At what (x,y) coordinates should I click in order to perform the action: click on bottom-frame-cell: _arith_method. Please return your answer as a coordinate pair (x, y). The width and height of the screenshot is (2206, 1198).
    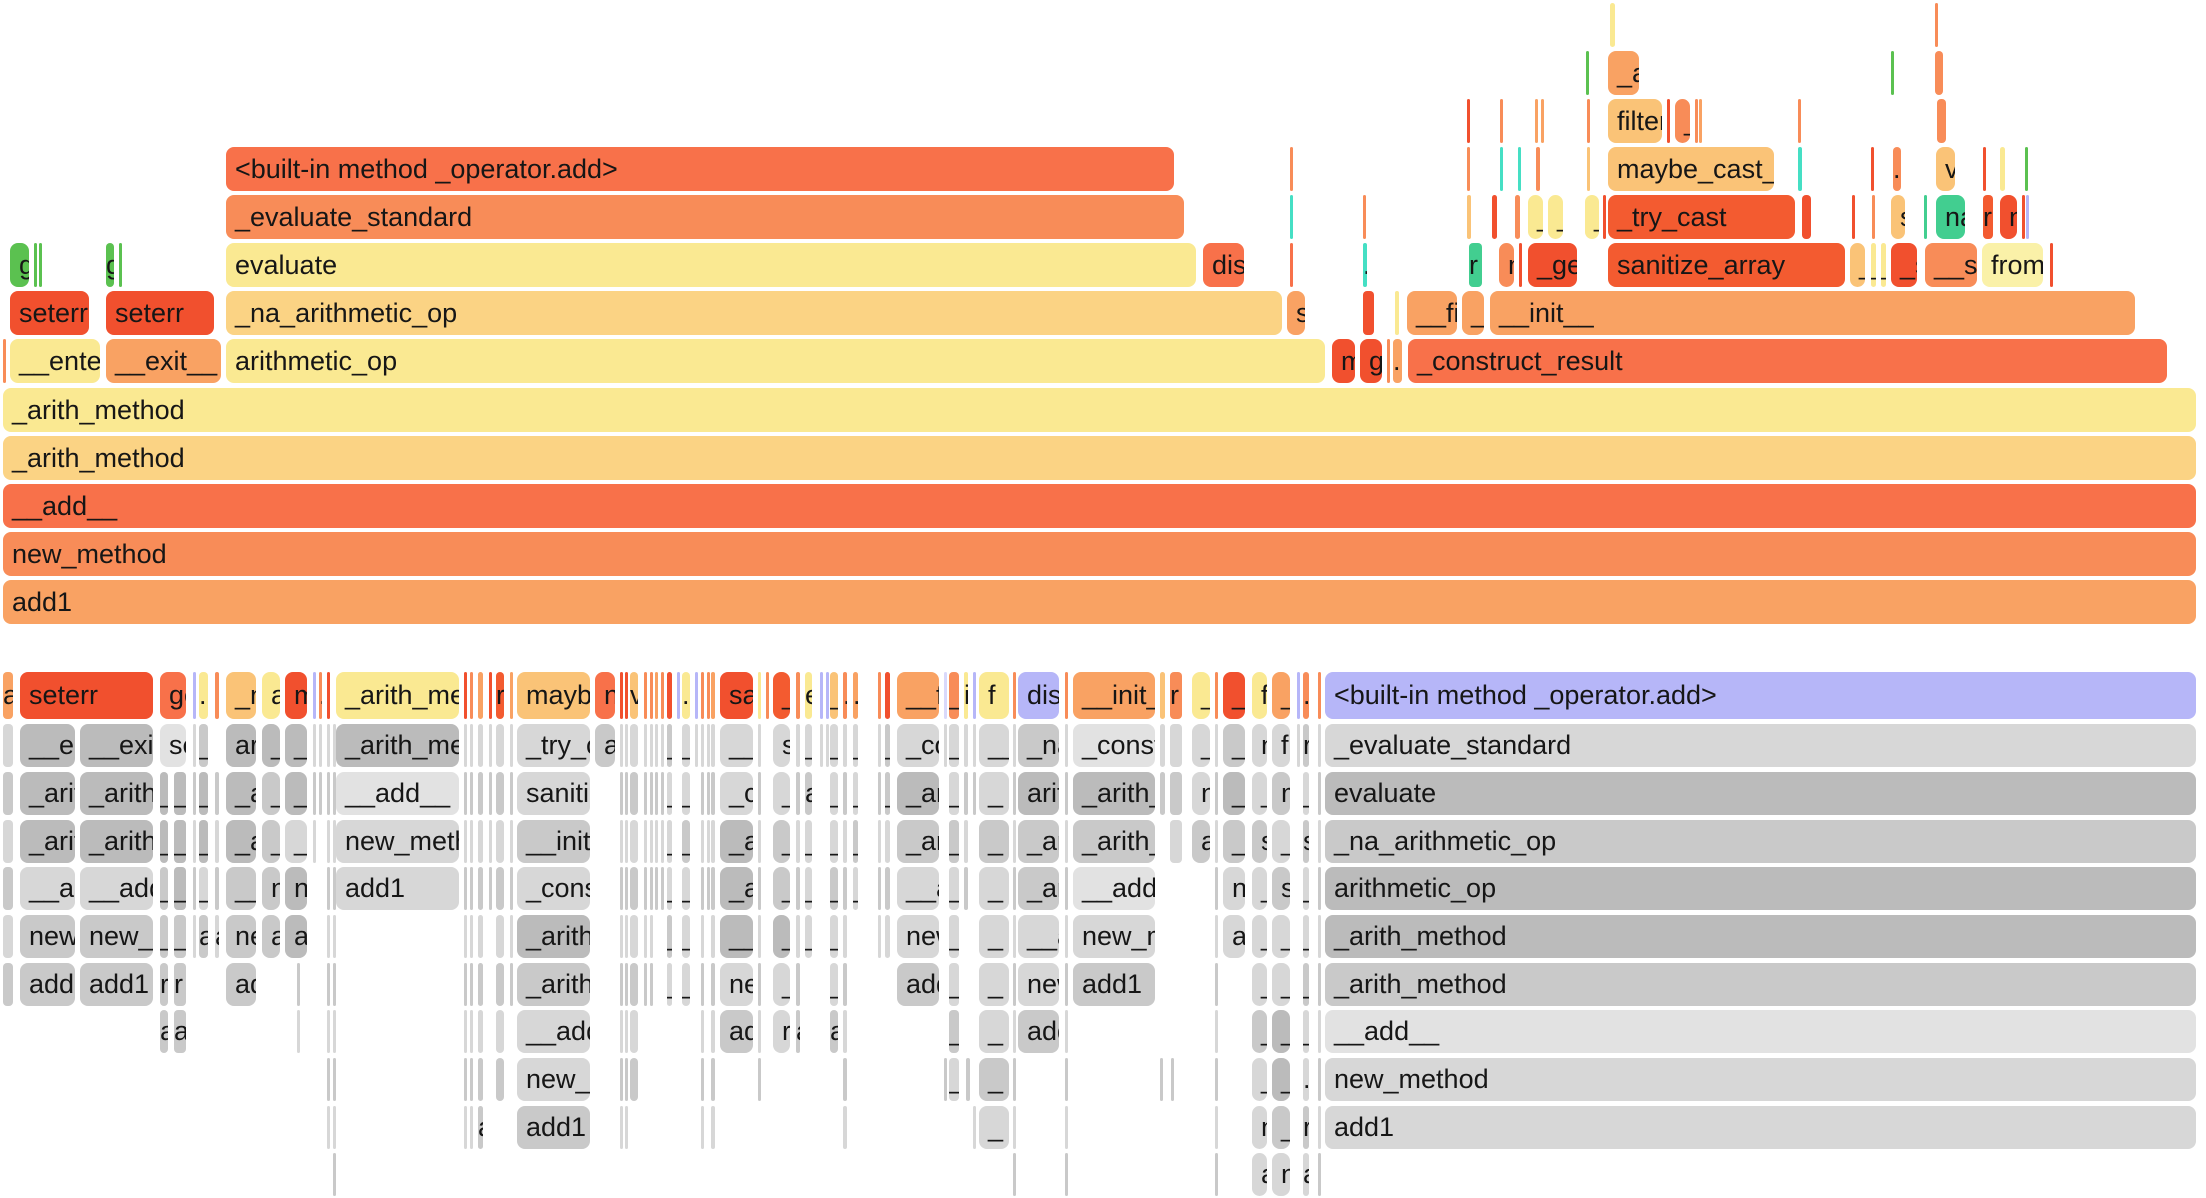
    Looking at the image, I should click on (918, 793).